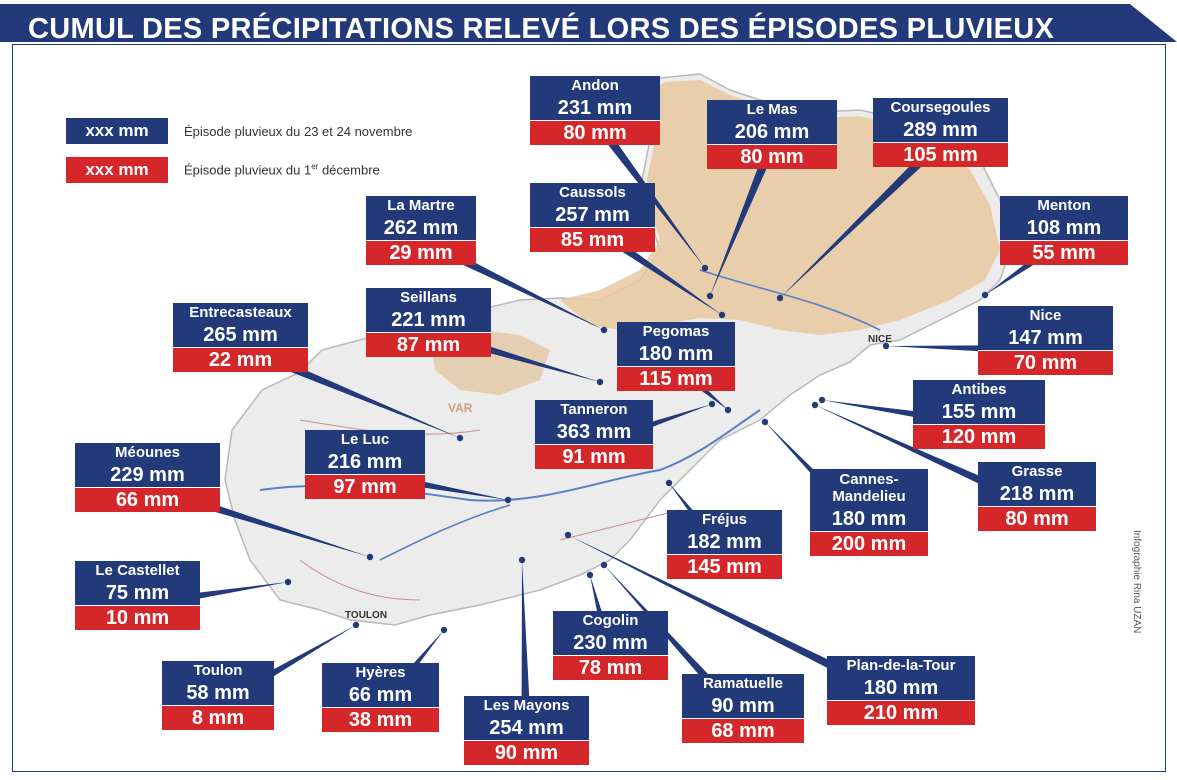 The image size is (1177, 780). I want to click on station-label: Menton 108 mm 55 mm, so click(1064, 230).